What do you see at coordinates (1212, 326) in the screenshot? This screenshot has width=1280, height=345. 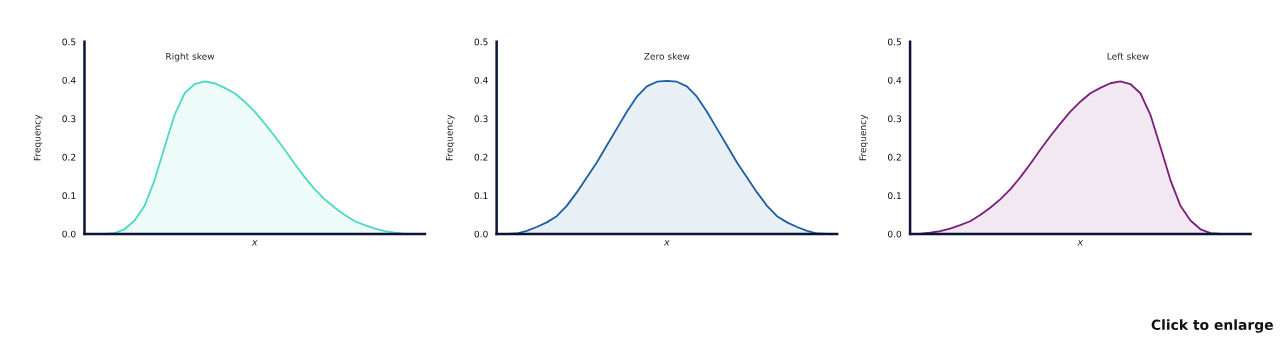 I see `text: Click to enlarge` at bounding box center [1212, 326].